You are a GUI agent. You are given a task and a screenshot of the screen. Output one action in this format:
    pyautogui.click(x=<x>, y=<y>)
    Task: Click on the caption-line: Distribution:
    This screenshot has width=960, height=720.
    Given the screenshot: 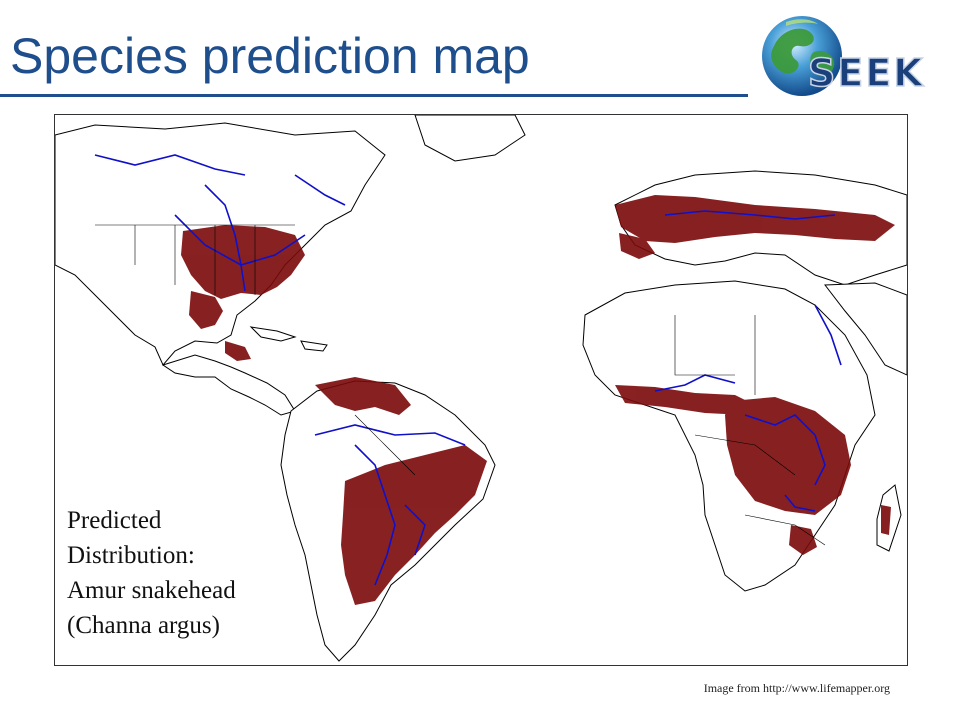 What is the action you would take?
    pyautogui.click(x=131, y=555)
    